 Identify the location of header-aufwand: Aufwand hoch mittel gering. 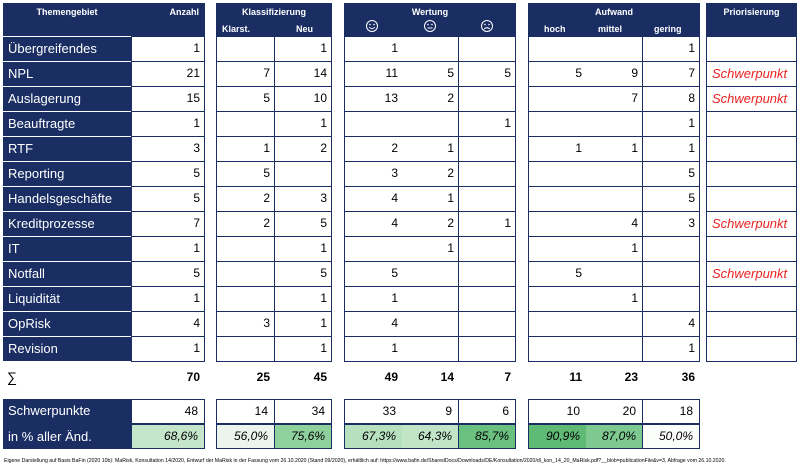
(614, 19).